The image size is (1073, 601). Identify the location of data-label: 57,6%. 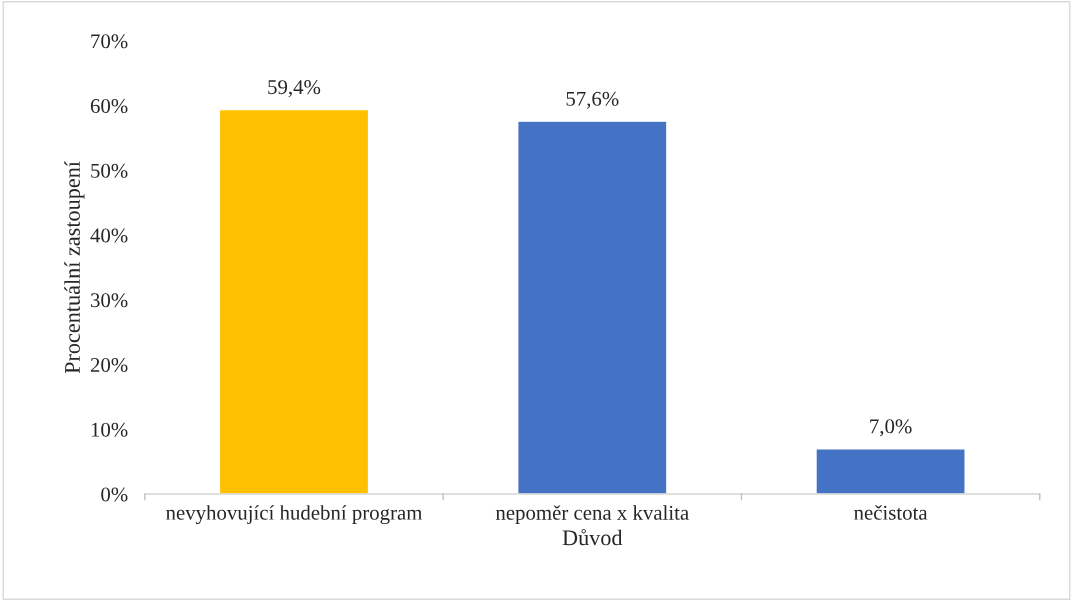
(592, 100).